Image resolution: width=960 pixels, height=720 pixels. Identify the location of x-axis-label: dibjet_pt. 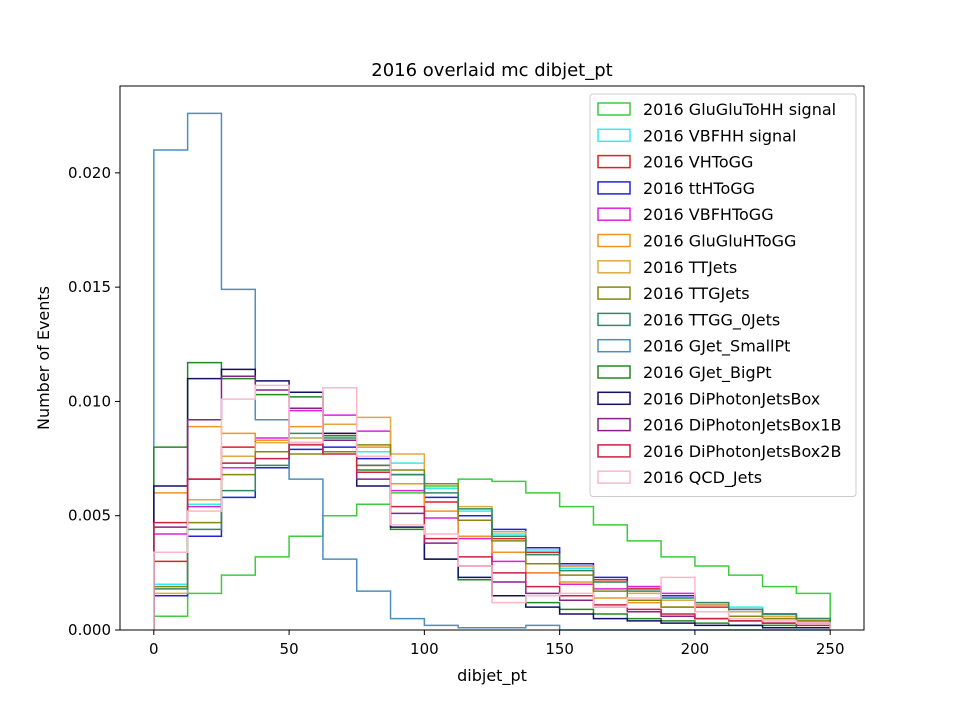
(492, 676).